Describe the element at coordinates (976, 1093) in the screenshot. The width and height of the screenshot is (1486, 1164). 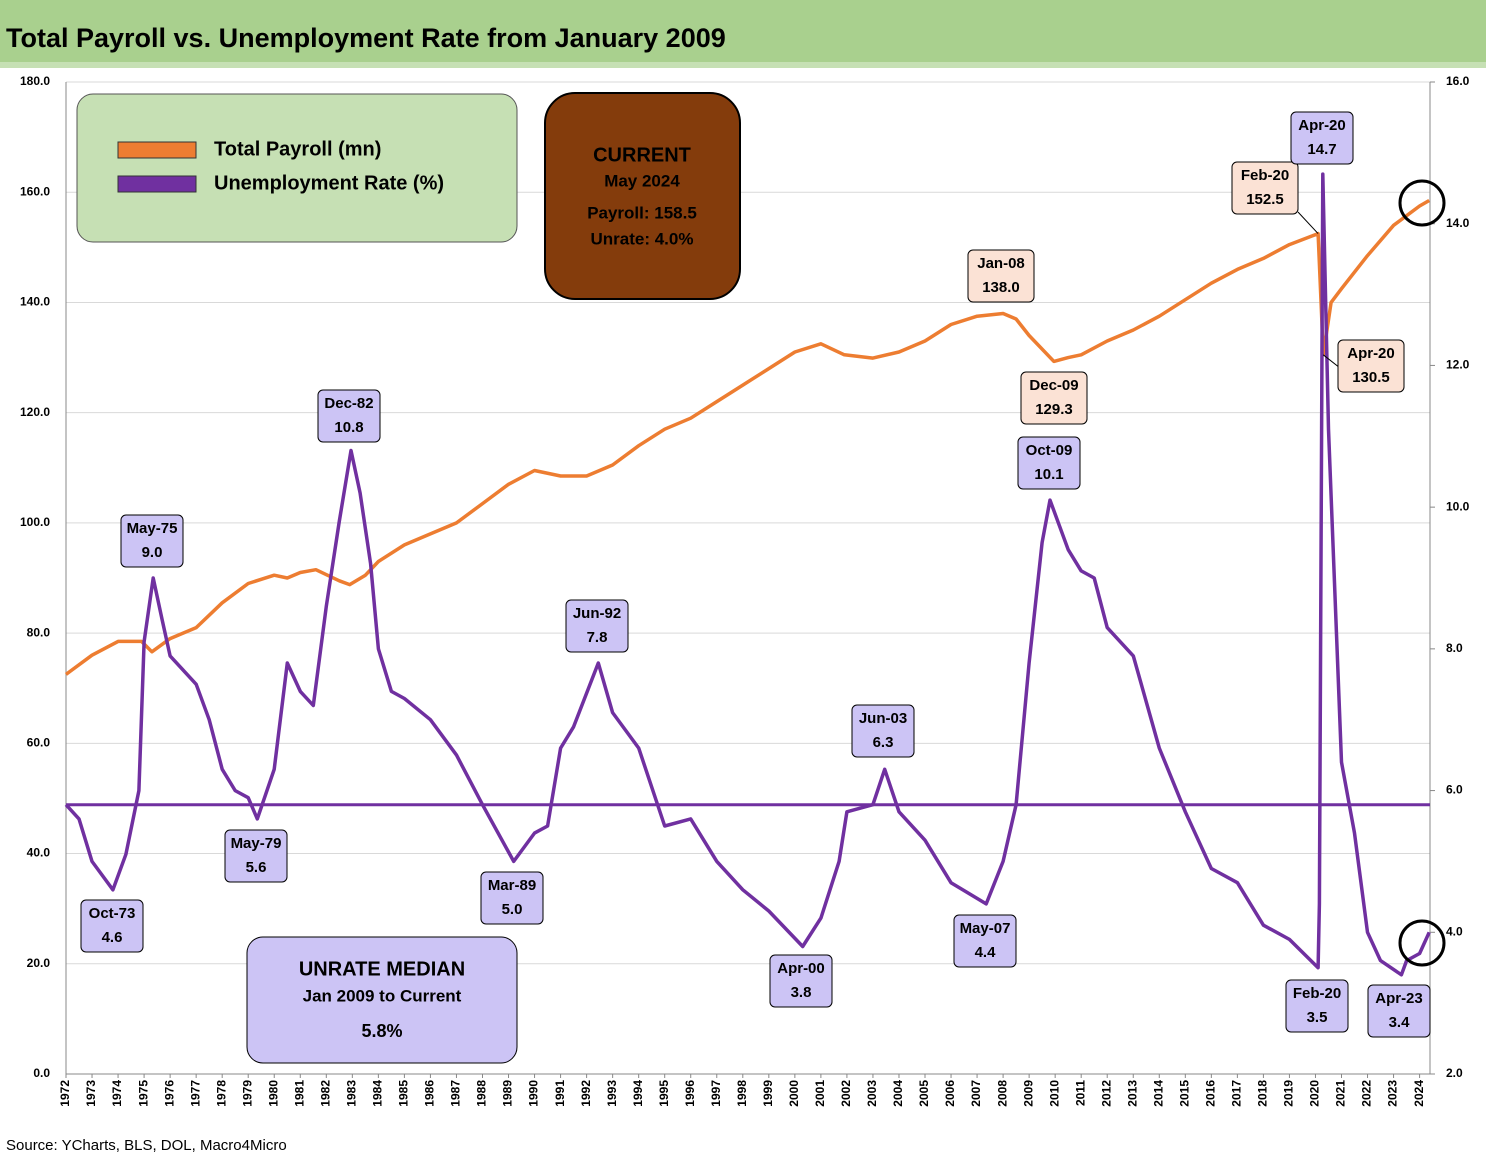
I see `x-tick-label: 2007` at that location.